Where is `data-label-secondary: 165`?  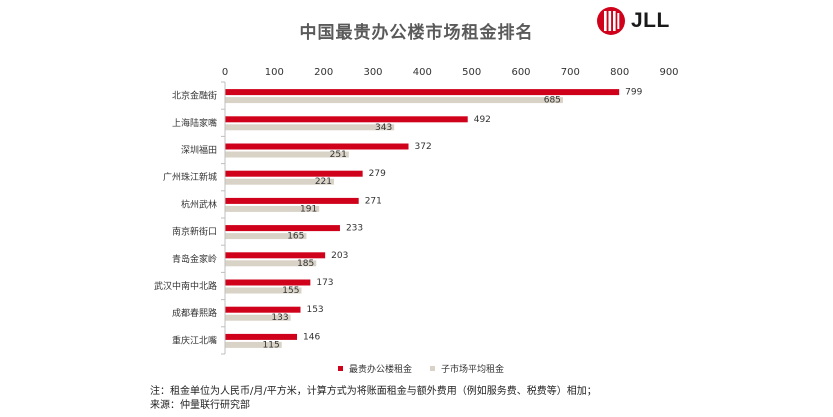 data-label-secondary: 165 is located at coordinates (295, 237).